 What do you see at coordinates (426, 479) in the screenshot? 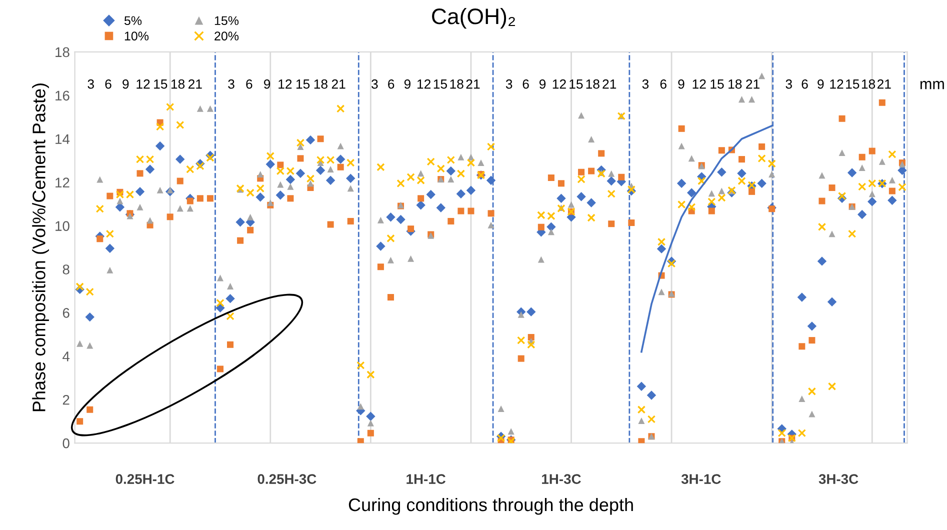
I see `text: 1H-1C` at bounding box center [426, 479].